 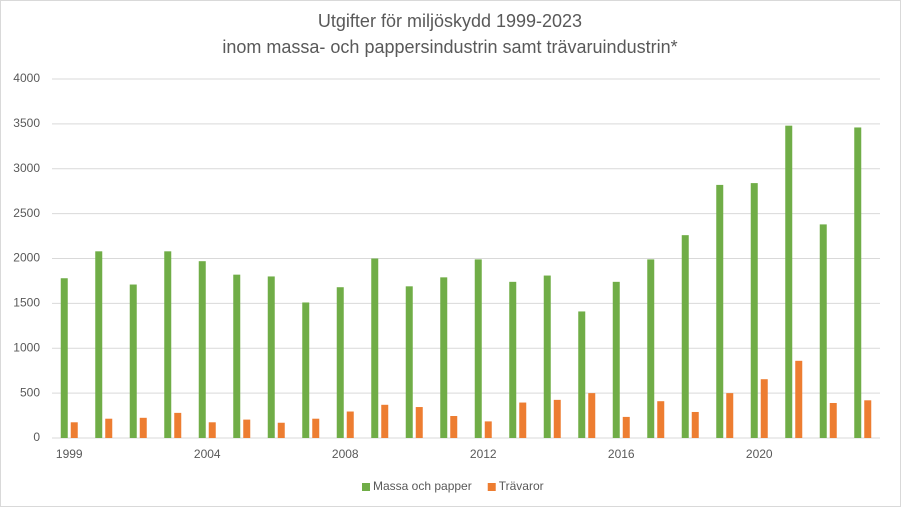 What do you see at coordinates (26, 168) in the screenshot?
I see `y-tick-label: 3000` at bounding box center [26, 168].